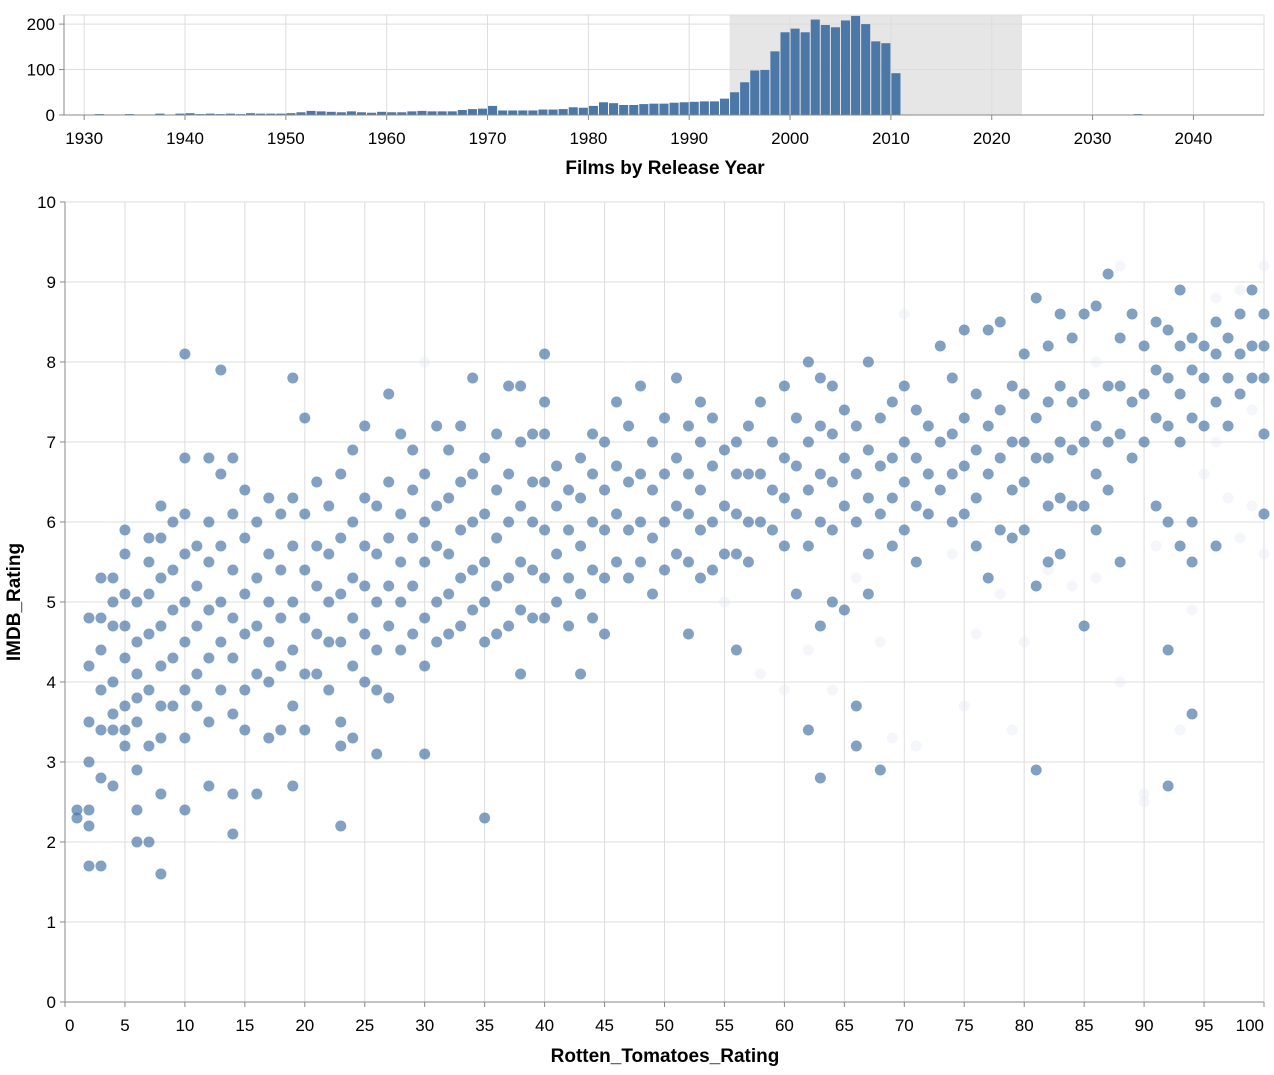 This screenshot has width=1274, height=1075. I want to click on histogram-x-tick-label: 1940, so click(185, 138).